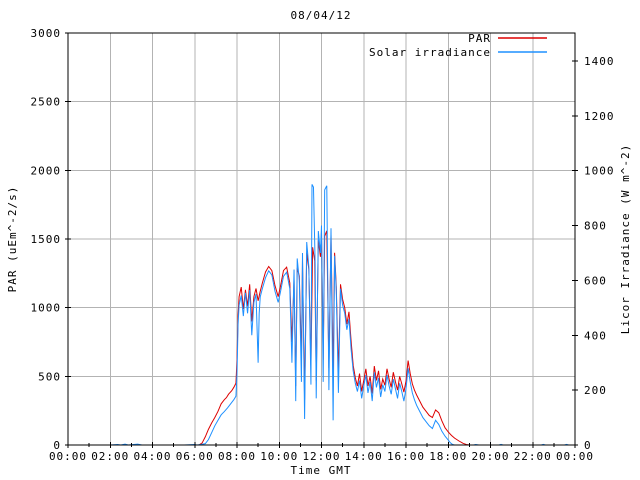 This screenshot has height=480, width=640. Describe the element at coordinates (46, 308) in the screenshot. I see `y-left-tick-label: 1000` at that location.